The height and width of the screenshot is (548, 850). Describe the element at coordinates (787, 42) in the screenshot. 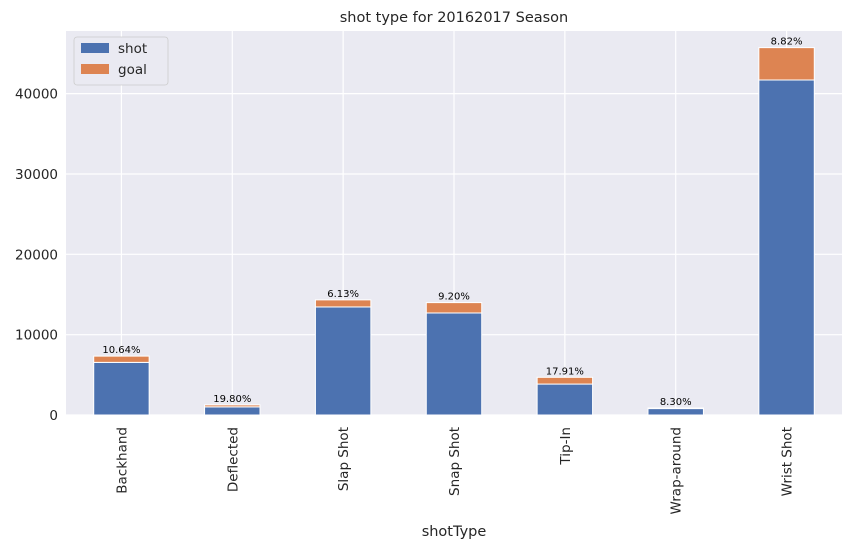

I see `data-label: 8.82%` at that location.